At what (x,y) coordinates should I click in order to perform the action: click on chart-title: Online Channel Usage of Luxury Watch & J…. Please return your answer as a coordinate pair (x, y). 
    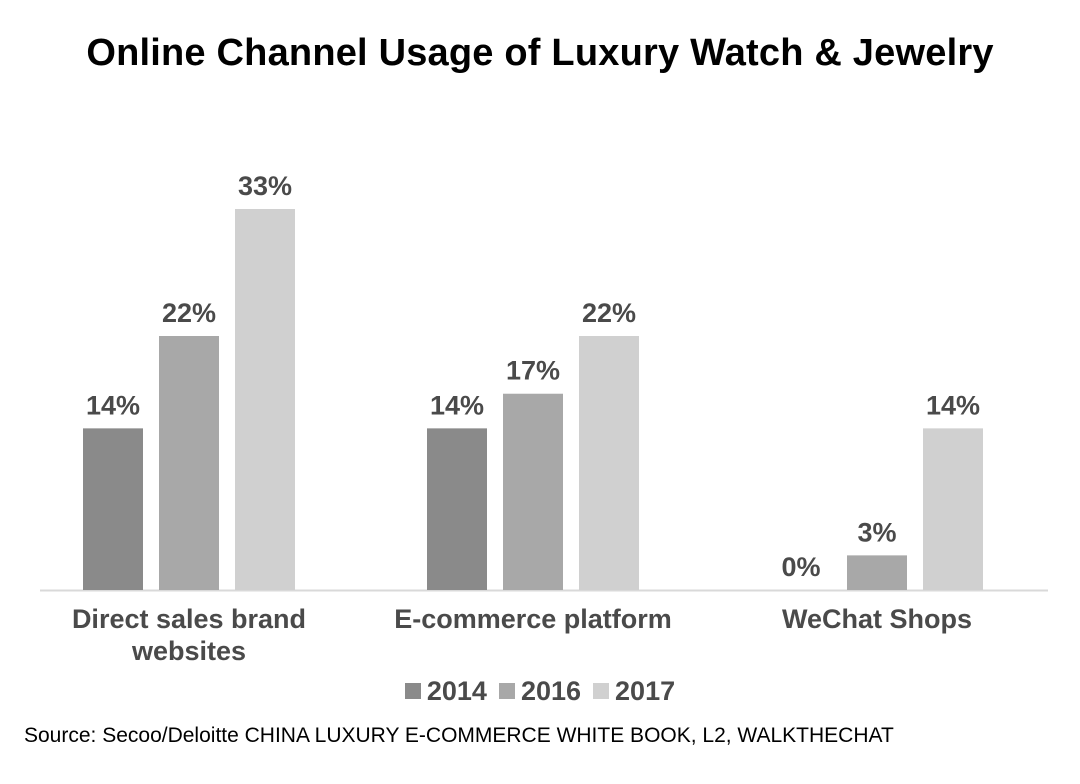
    Looking at the image, I should click on (540, 53).